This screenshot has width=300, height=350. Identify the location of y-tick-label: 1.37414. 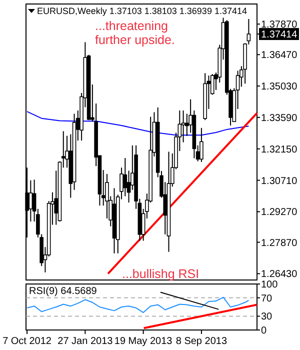
(279, 35).